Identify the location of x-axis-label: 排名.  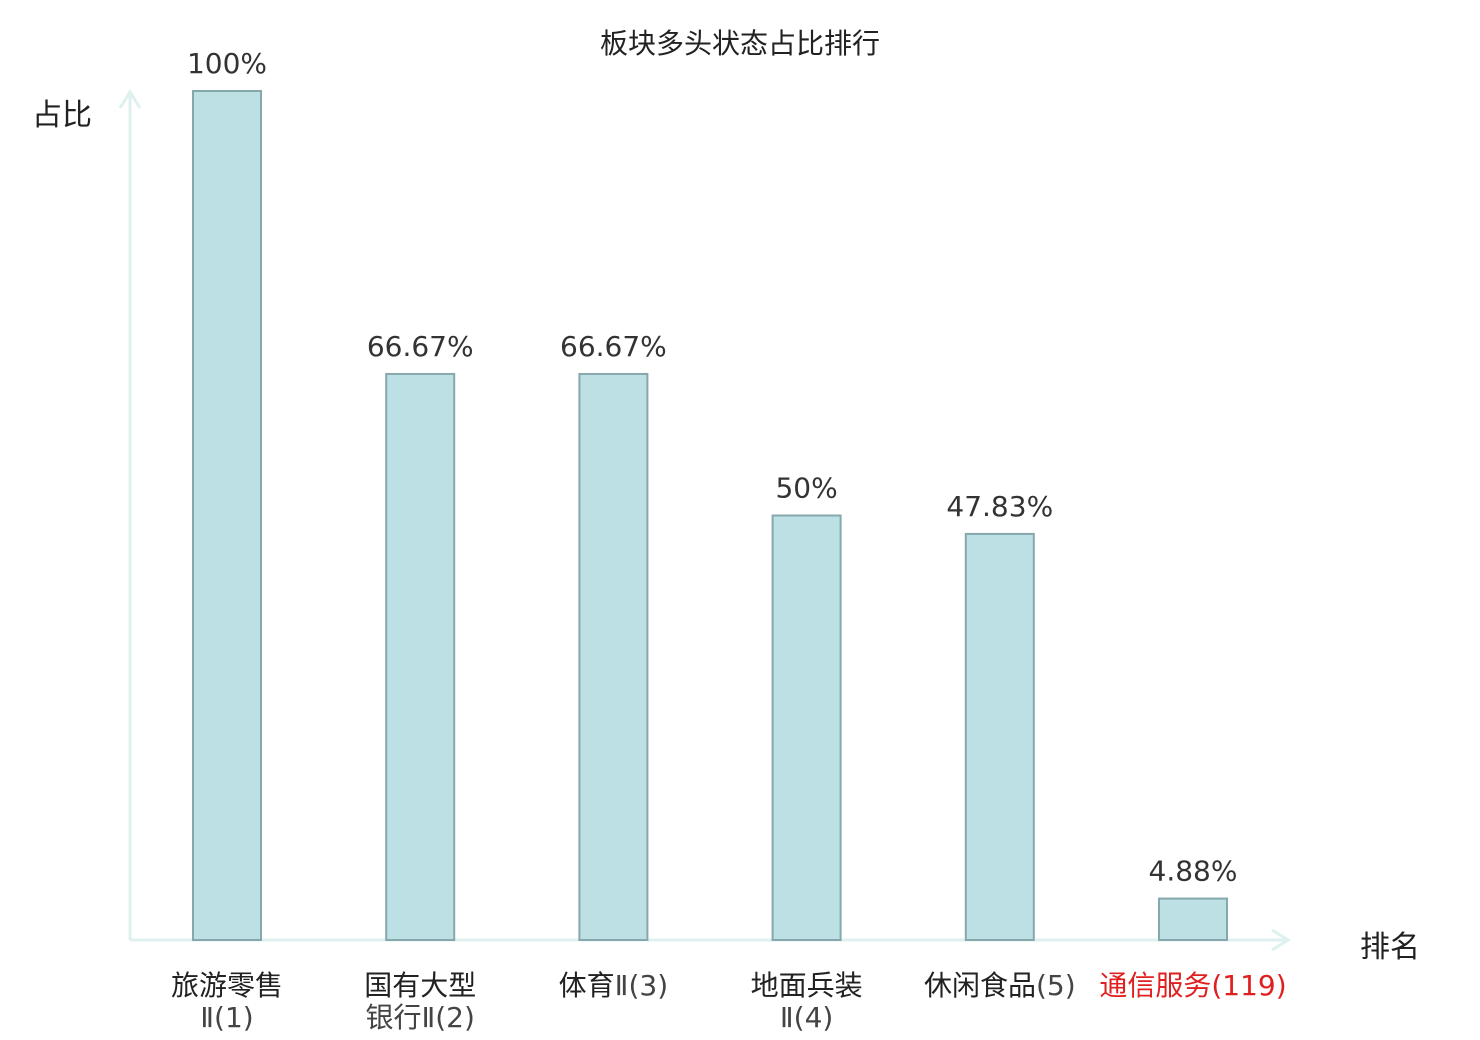
(1390, 947).